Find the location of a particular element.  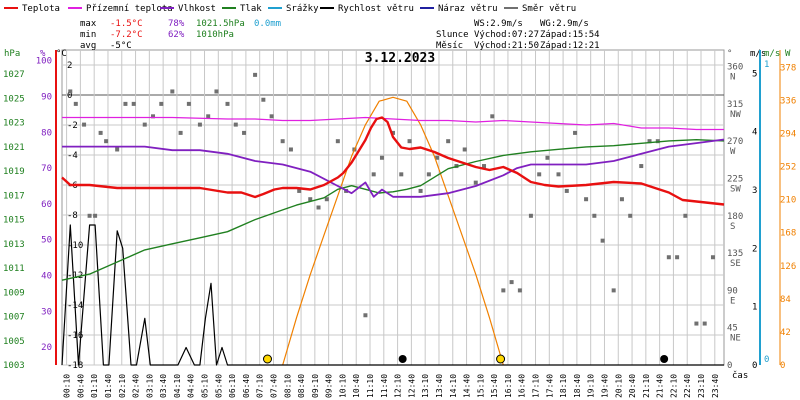

time-tick-label: 03:10 is located at coordinates (149, 386).